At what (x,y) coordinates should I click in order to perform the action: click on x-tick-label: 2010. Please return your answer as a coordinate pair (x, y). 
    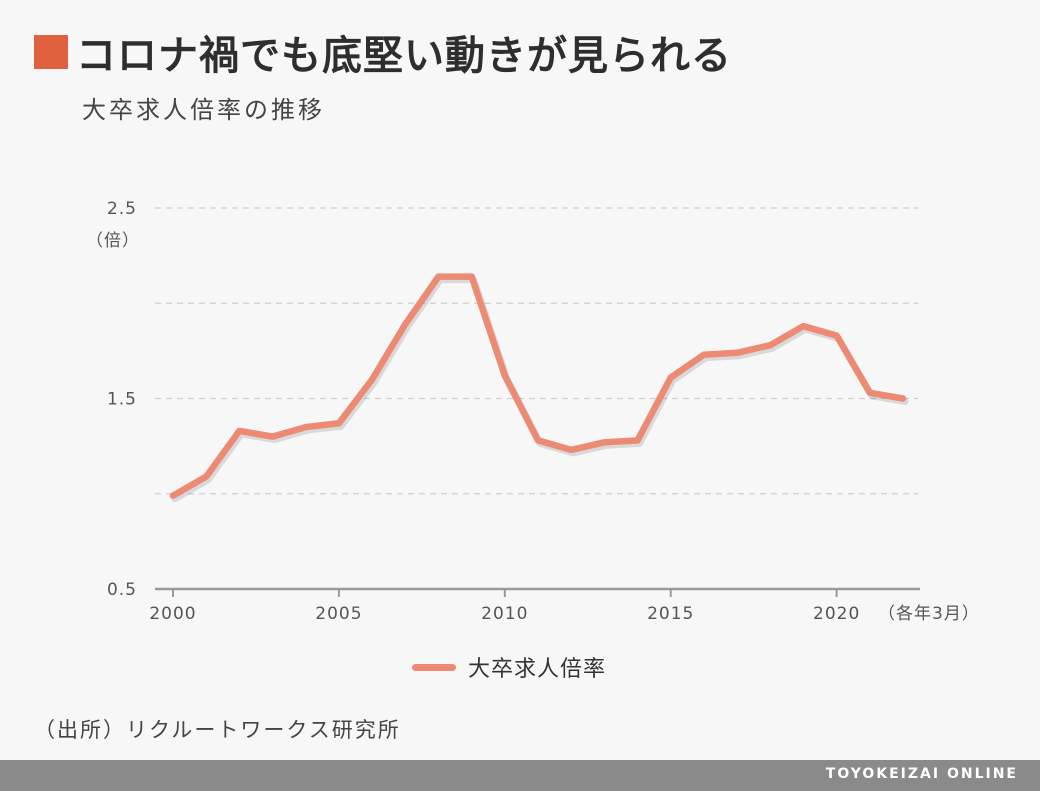
    Looking at the image, I should click on (504, 614).